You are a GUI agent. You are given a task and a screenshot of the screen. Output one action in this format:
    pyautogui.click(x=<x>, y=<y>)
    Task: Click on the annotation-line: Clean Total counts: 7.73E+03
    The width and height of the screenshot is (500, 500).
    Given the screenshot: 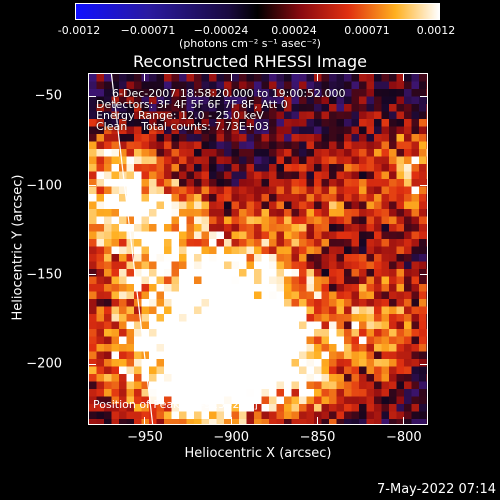 What is the action you would take?
    pyautogui.click(x=183, y=126)
    